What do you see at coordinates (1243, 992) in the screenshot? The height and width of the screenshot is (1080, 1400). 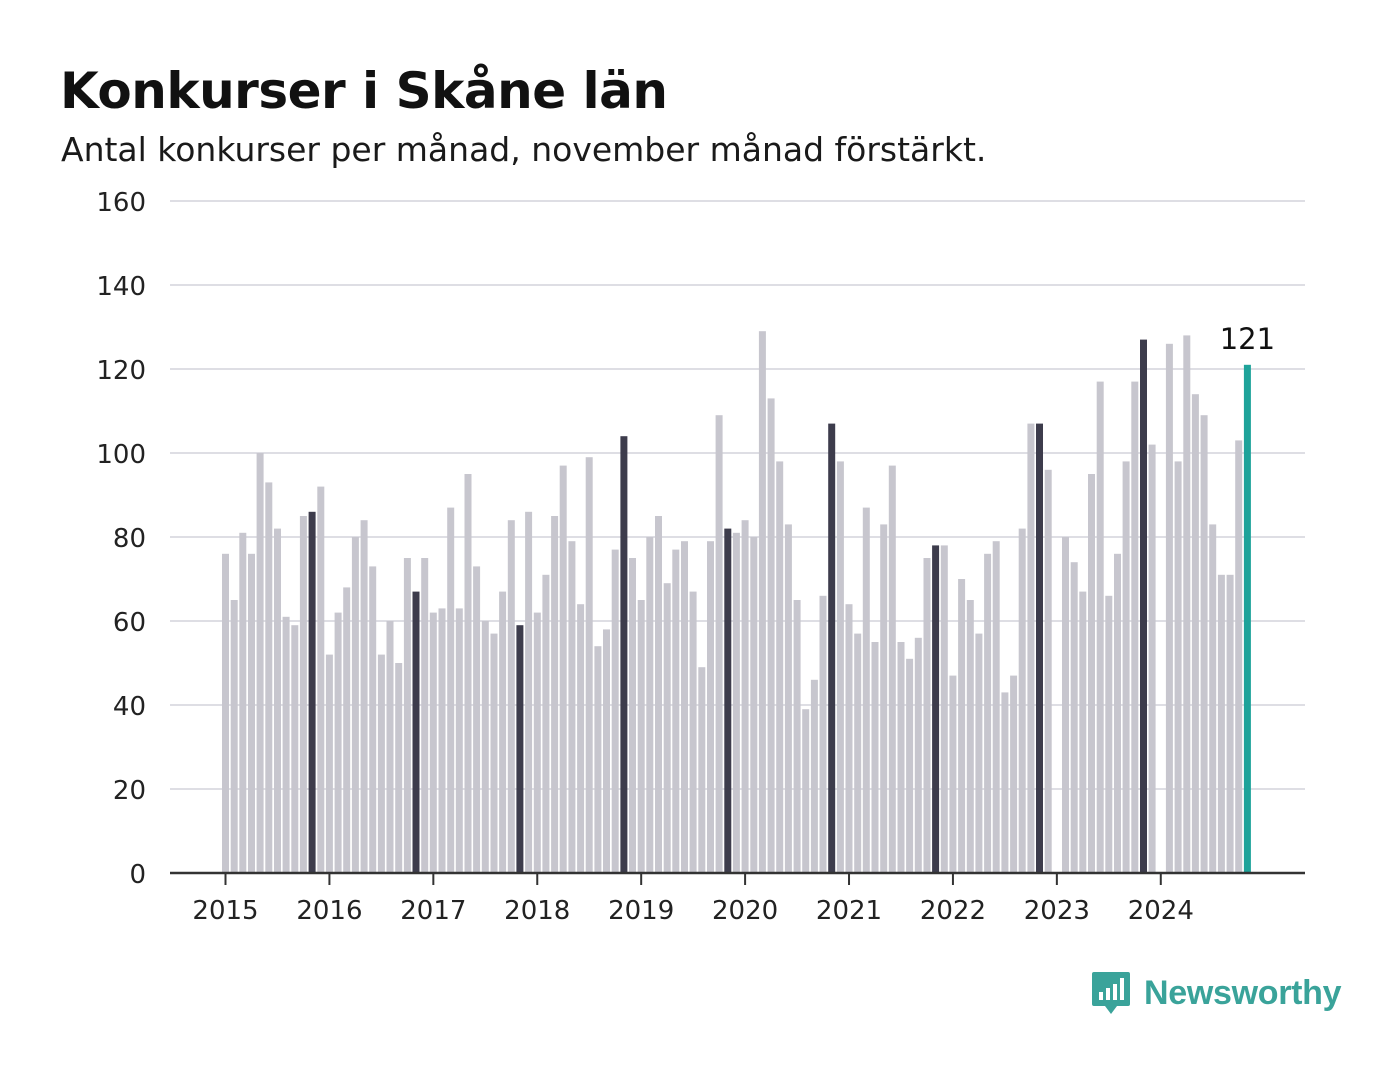 I see `newsworthy-logo-text: Newsworthy` at bounding box center [1243, 992].